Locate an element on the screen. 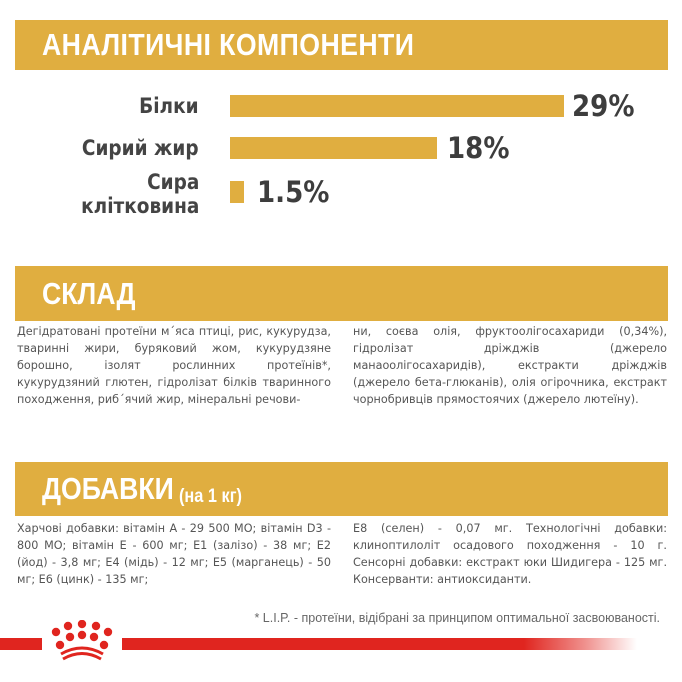 The height and width of the screenshot is (682, 682). bar-fat is located at coordinates (333, 148).